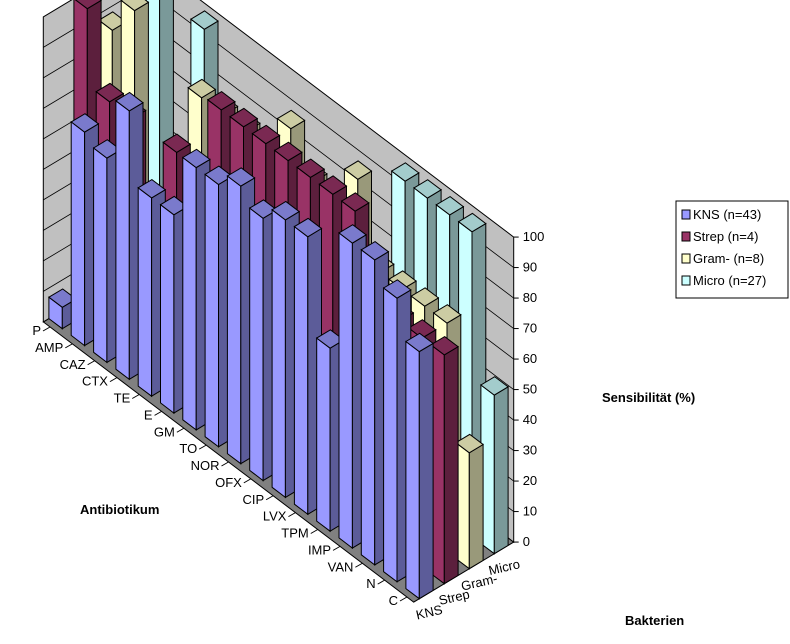  What do you see at coordinates (530, 358) in the screenshot?
I see `y-tick-label: 60` at bounding box center [530, 358].